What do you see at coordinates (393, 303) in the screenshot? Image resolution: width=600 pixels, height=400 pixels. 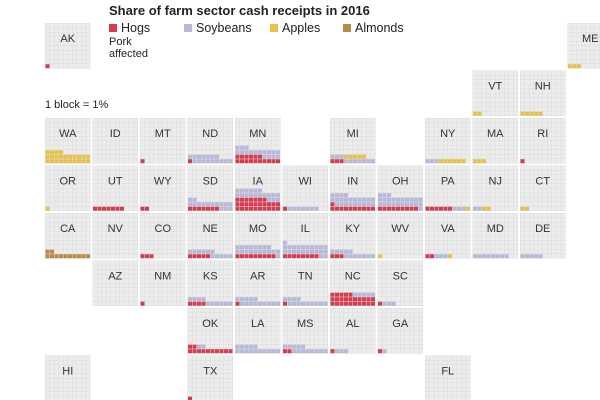 I see `block-soybeans-sc` at bounding box center [393, 303].